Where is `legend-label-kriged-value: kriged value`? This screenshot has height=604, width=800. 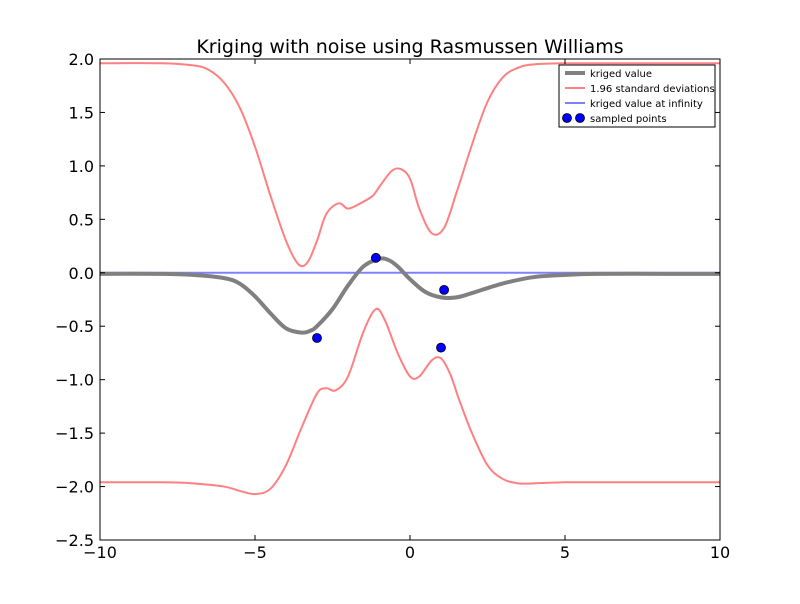 legend-label-kriged-value: kriged value is located at coordinates (621, 74).